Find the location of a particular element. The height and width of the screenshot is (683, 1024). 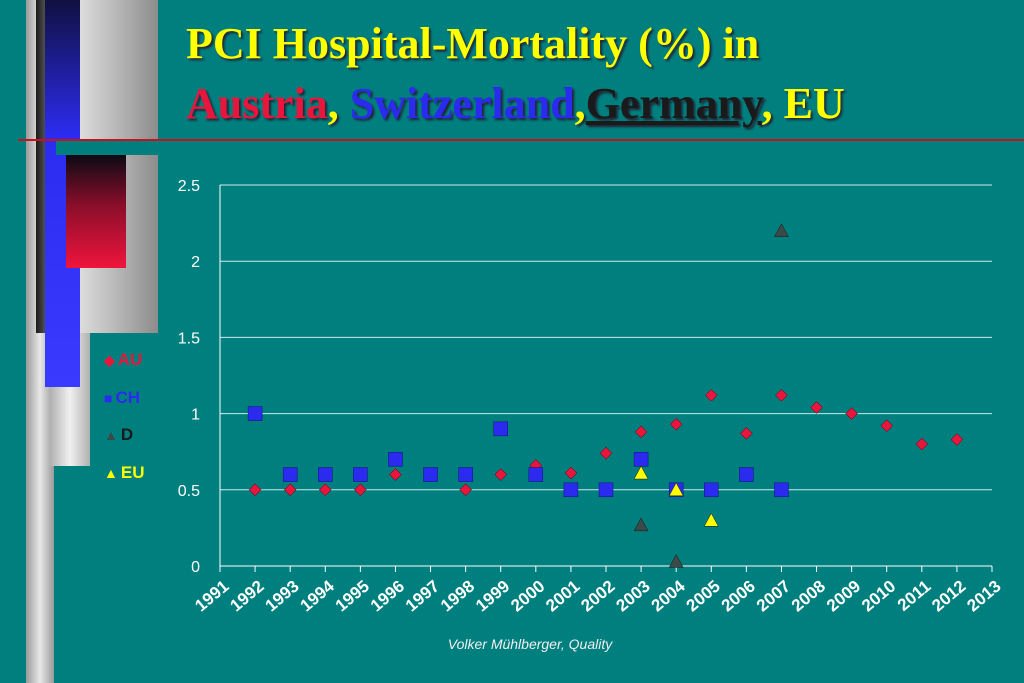

x-tick-label: 2009 is located at coordinates (843, 596).